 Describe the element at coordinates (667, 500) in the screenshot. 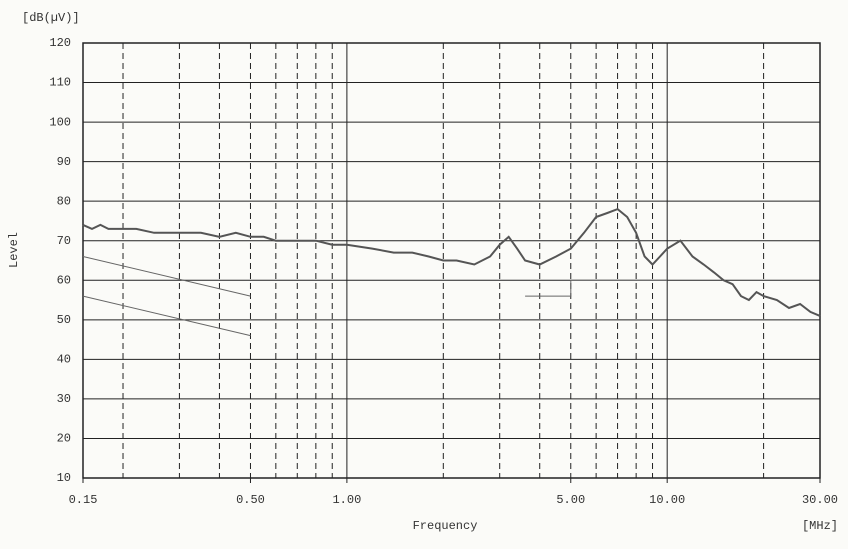

I see `x-tick-label: 10.00` at that location.